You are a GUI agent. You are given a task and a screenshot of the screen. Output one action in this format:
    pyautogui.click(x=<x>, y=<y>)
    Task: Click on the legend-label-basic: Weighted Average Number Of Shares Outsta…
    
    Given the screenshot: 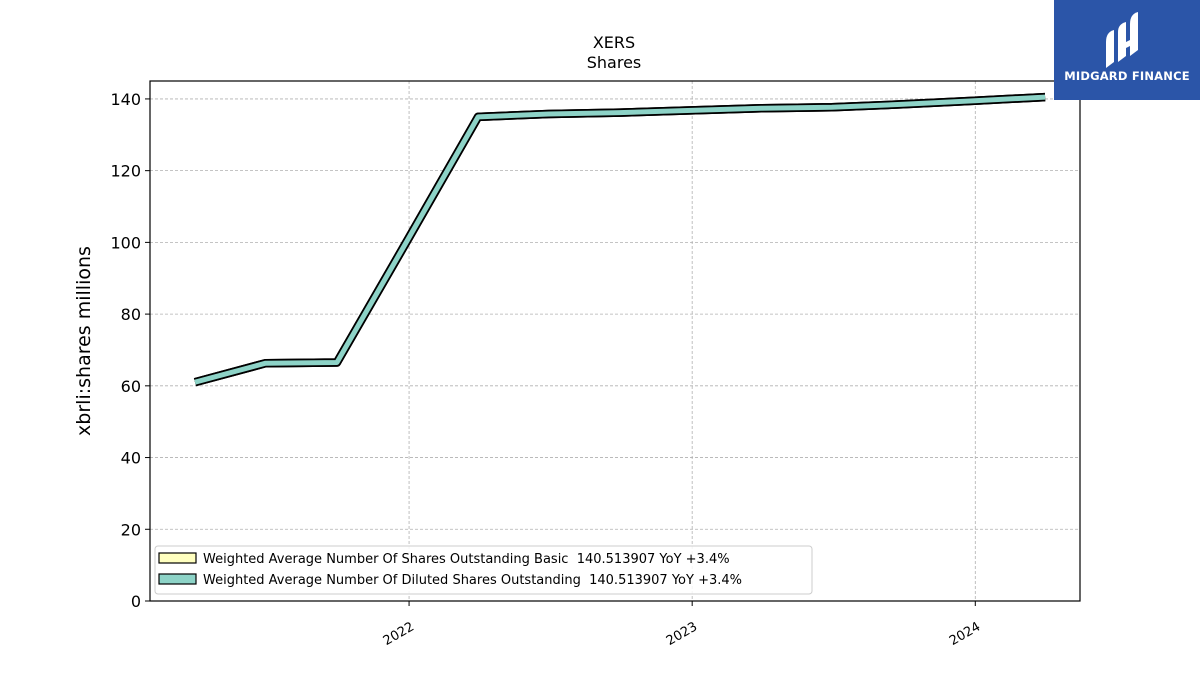 What is the action you would take?
    pyautogui.click(x=466, y=559)
    